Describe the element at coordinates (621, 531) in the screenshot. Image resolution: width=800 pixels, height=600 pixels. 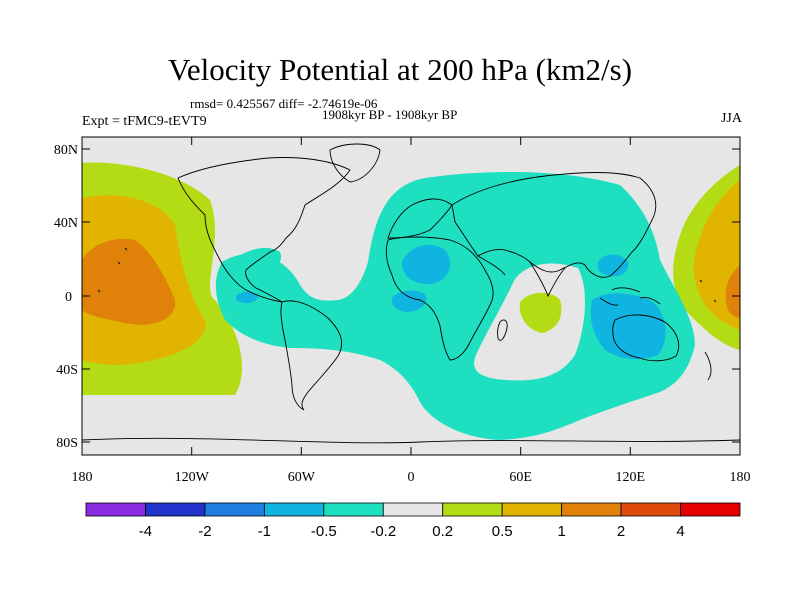
I see `colorbar-label-8: 2` at that location.